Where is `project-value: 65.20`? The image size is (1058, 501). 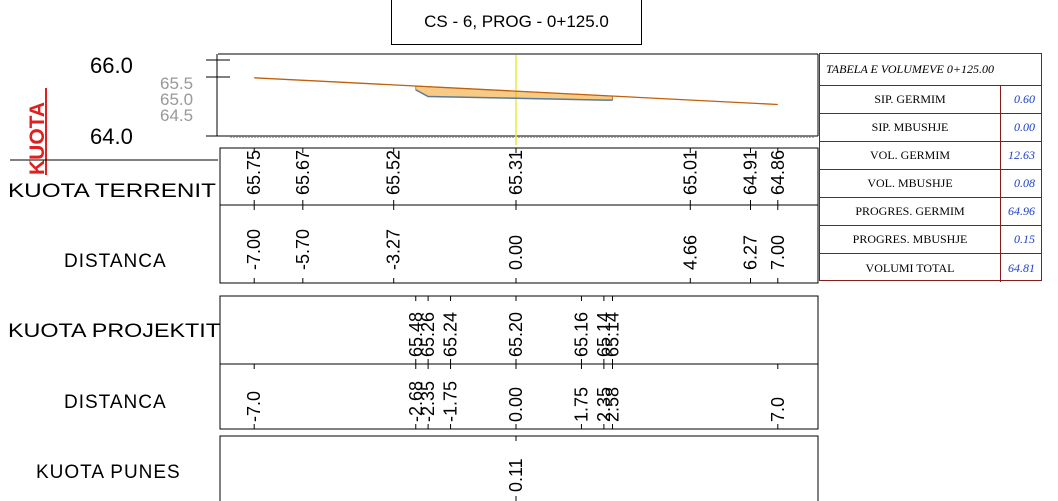
project-value: 65.20 is located at coordinates (516, 334).